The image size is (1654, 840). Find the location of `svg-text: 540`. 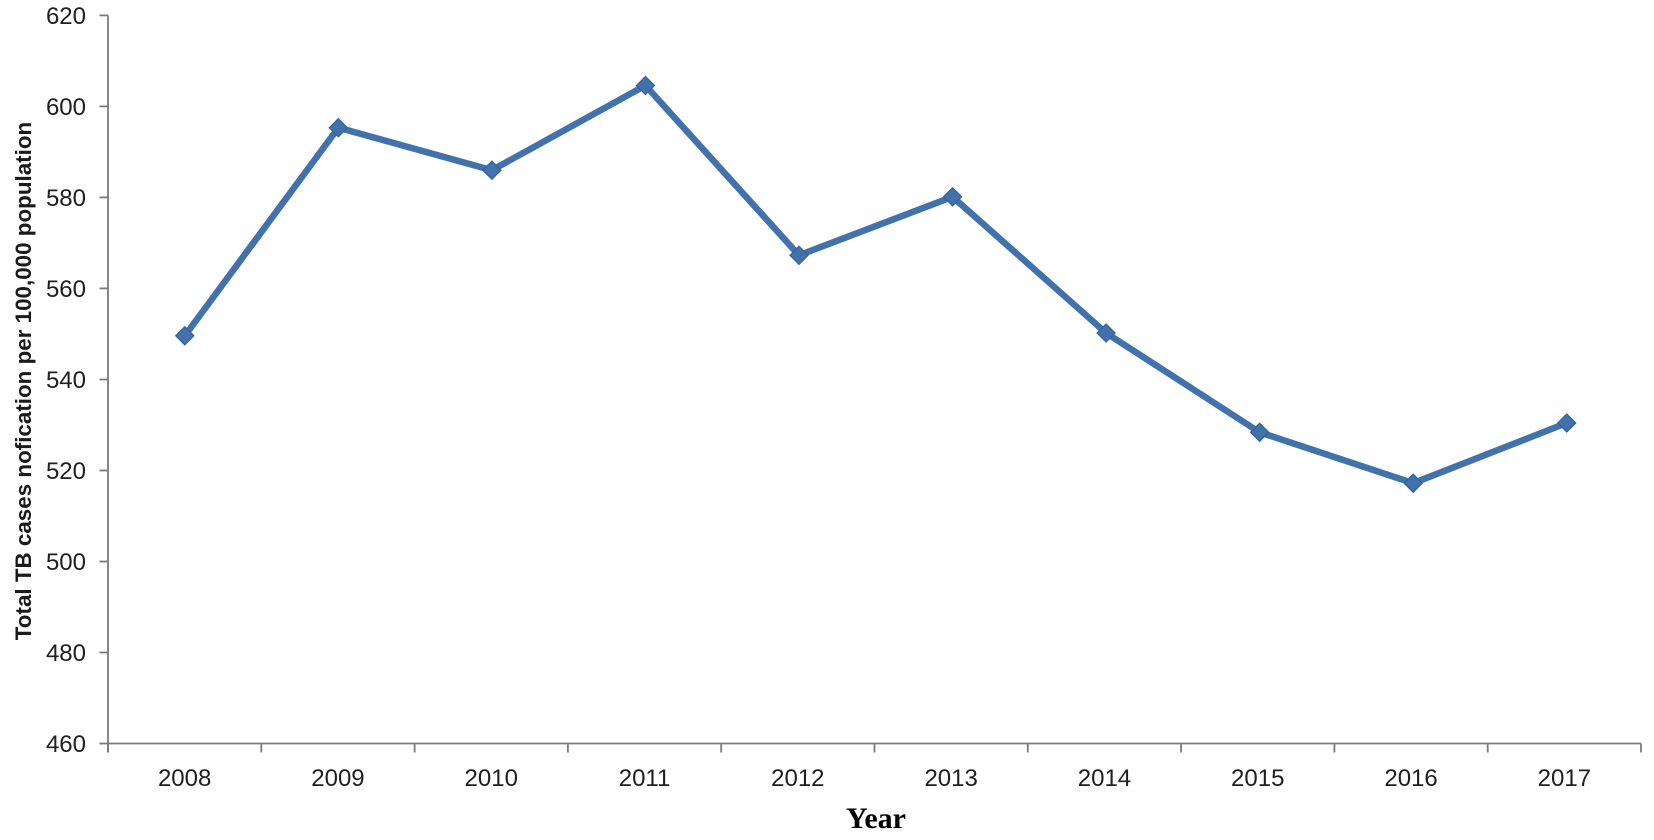

svg-text: 540 is located at coordinates (66, 380).